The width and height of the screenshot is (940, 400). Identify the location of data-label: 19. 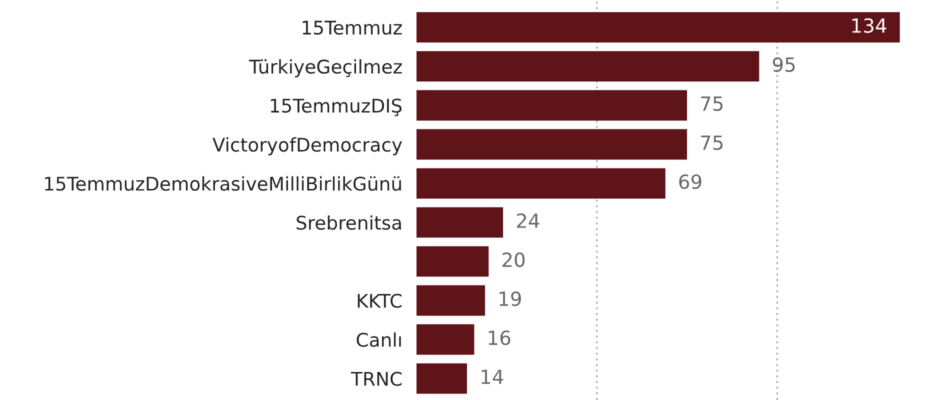
(510, 298).